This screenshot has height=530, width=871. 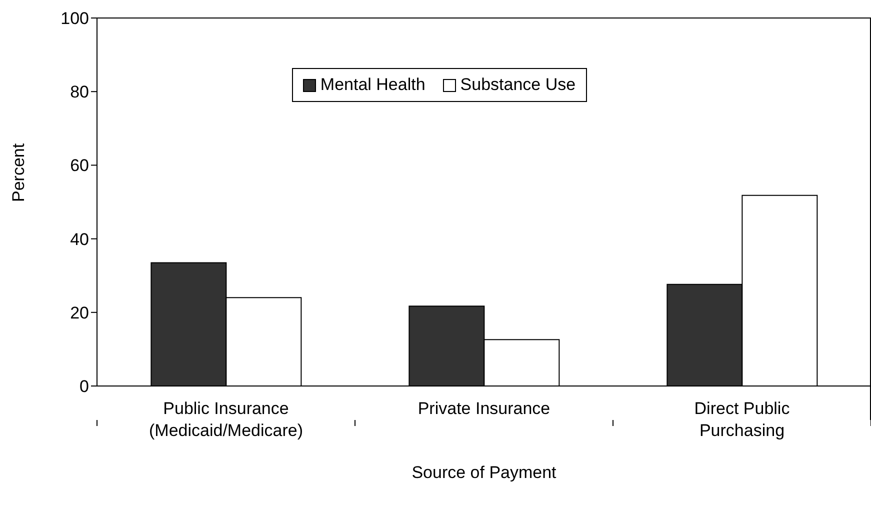 I want to click on y-tick-label: 40, so click(x=79, y=239).